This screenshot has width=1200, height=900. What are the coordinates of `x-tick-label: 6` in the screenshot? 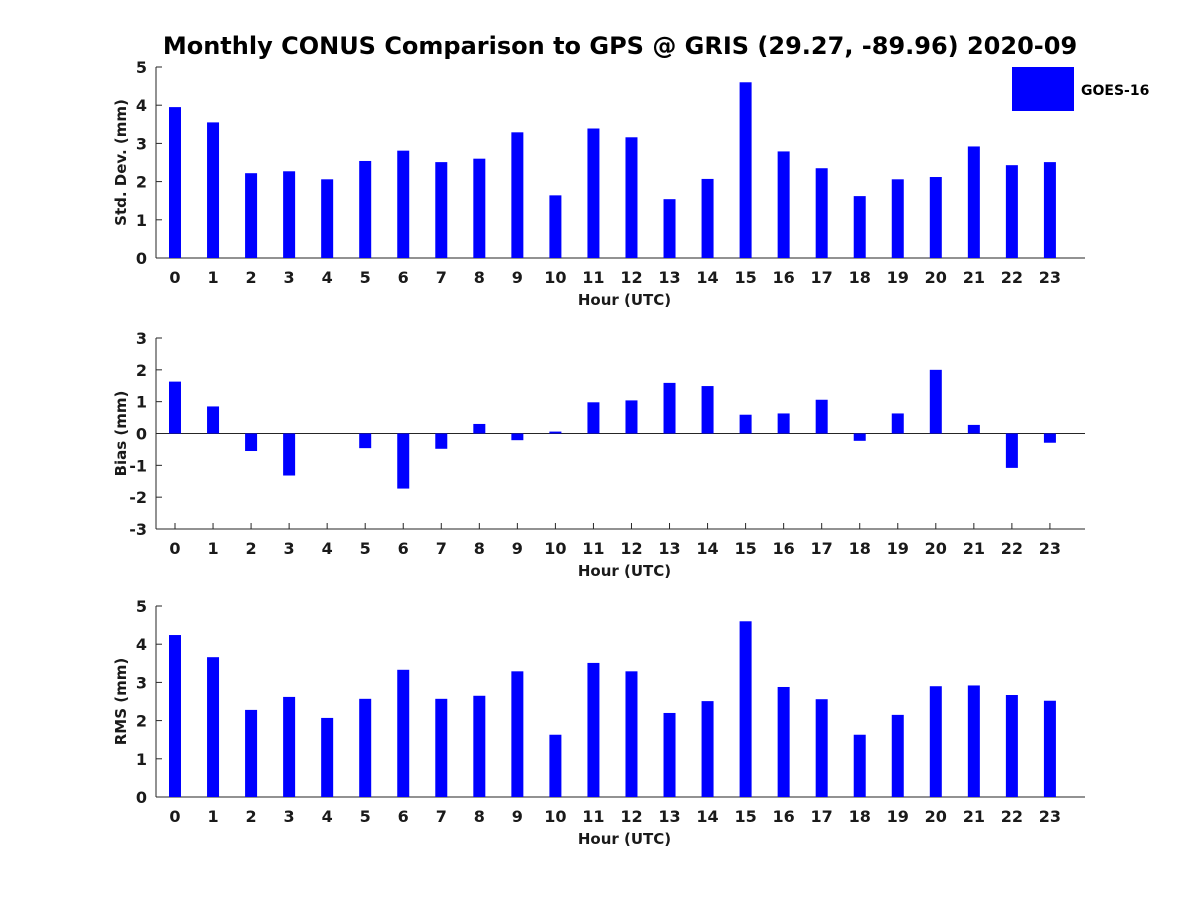 It's located at (403, 548).